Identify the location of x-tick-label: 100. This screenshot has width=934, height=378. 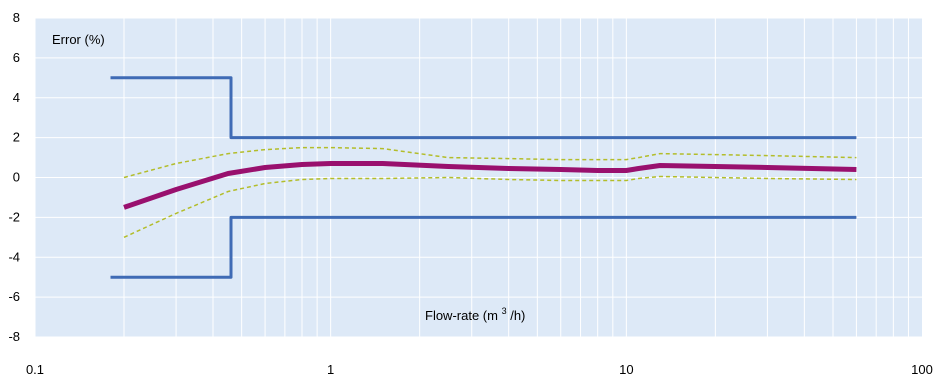
(922, 369).